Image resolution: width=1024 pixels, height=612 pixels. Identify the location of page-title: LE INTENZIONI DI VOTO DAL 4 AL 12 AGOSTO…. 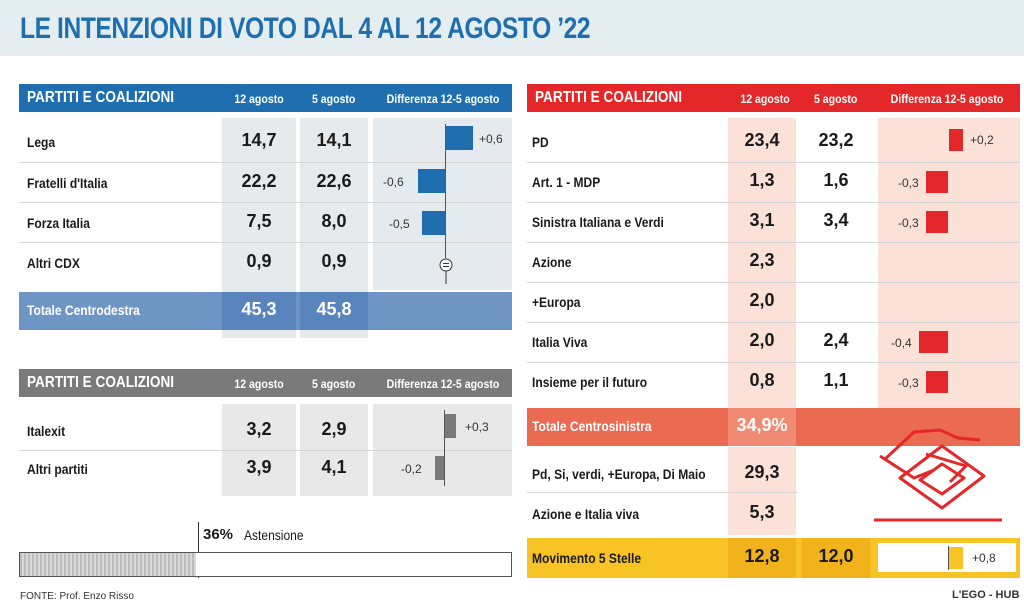
(305, 28).